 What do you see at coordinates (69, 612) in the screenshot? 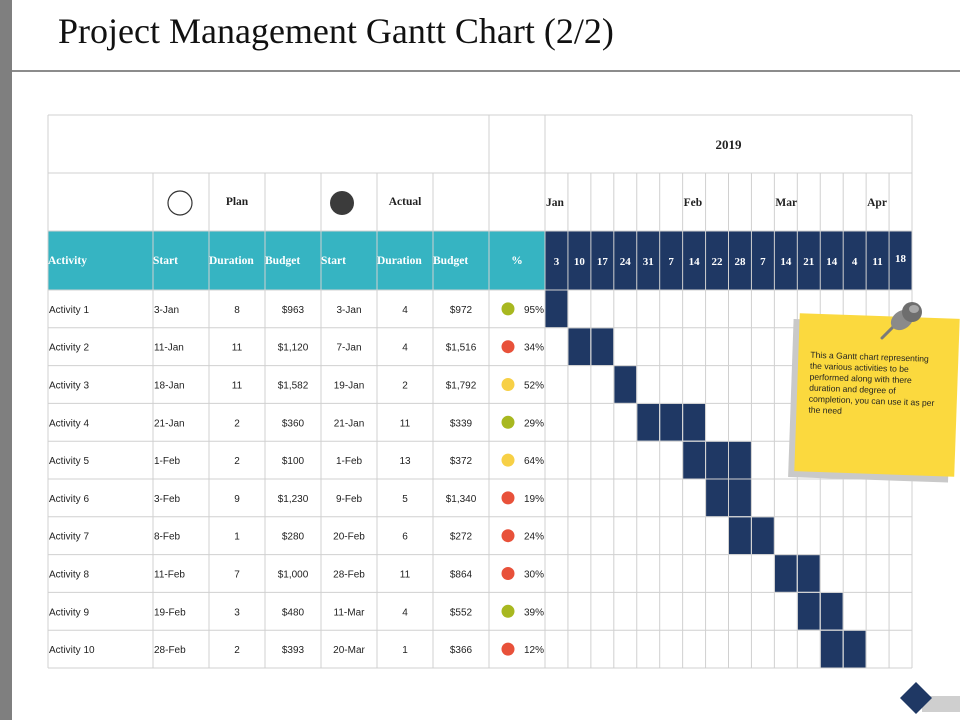
I see `activity-name: Activity 9` at bounding box center [69, 612].